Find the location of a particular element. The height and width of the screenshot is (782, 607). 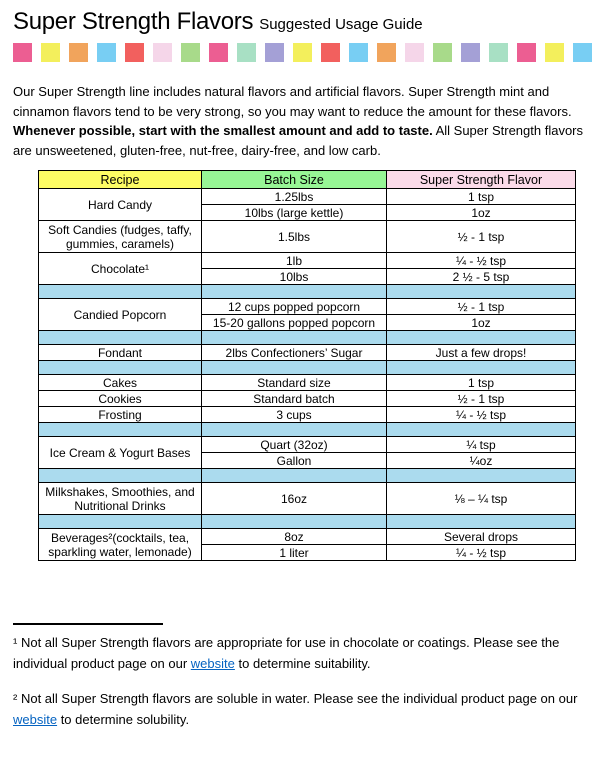

batch-size-cell: Standard size is located at coordinates (294, 382).